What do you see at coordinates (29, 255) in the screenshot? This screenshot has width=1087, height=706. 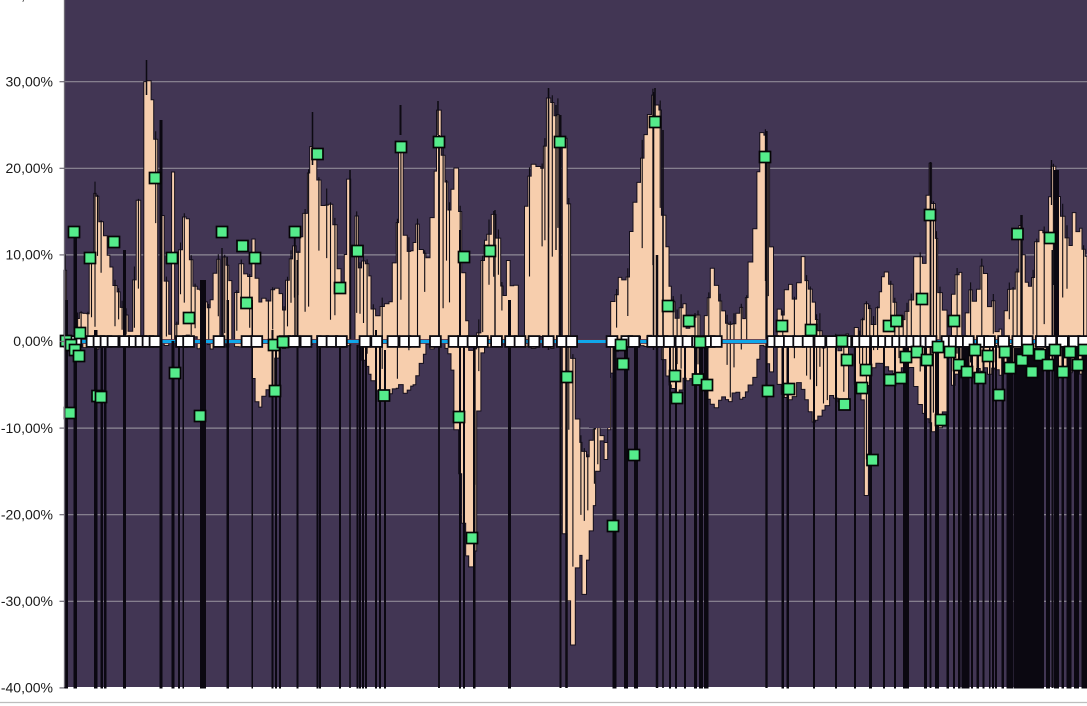 I see `svg-text: 10,00%` at bounding box center [29, 255].